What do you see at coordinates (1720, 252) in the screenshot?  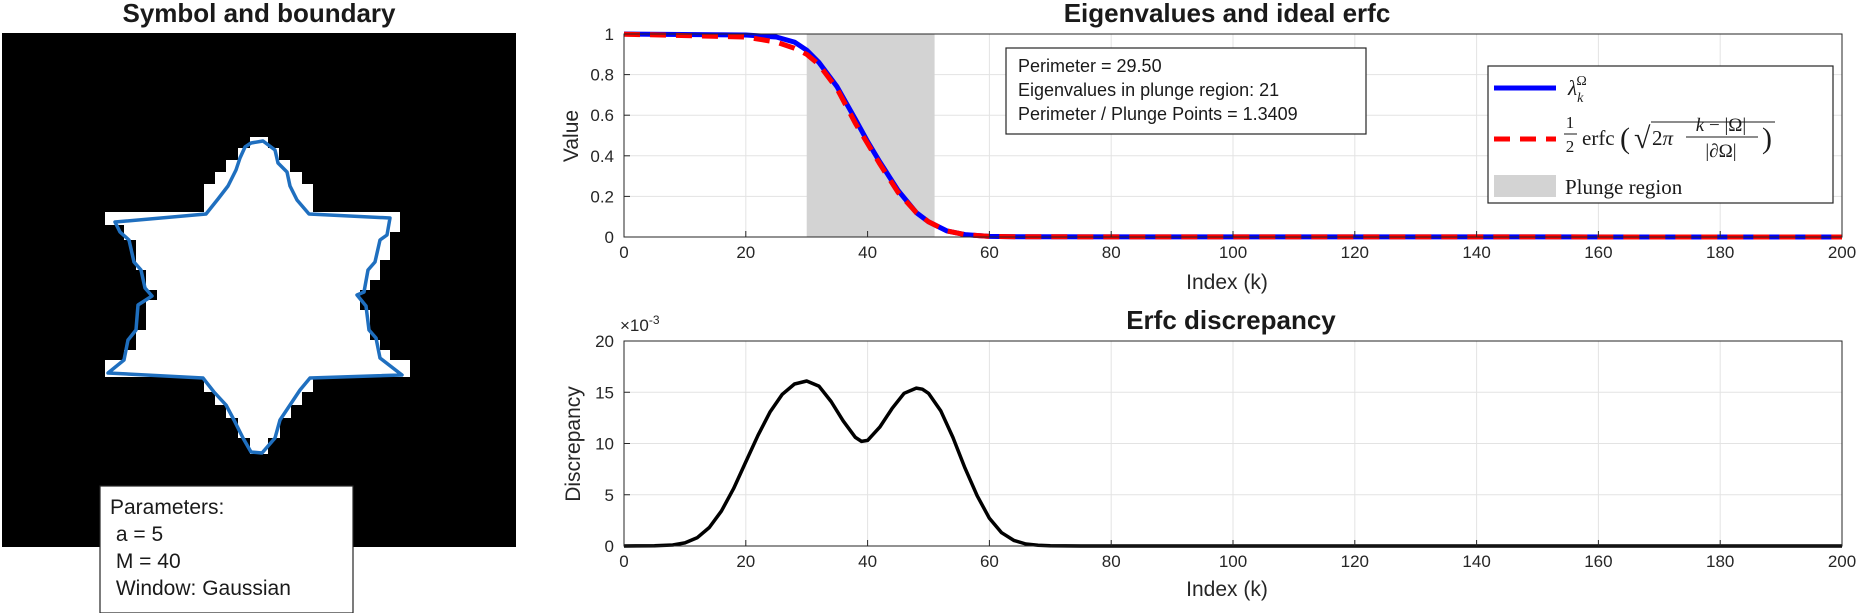 I see `eigen-x-tick-label: 180` at bounding box center [1720, 252].